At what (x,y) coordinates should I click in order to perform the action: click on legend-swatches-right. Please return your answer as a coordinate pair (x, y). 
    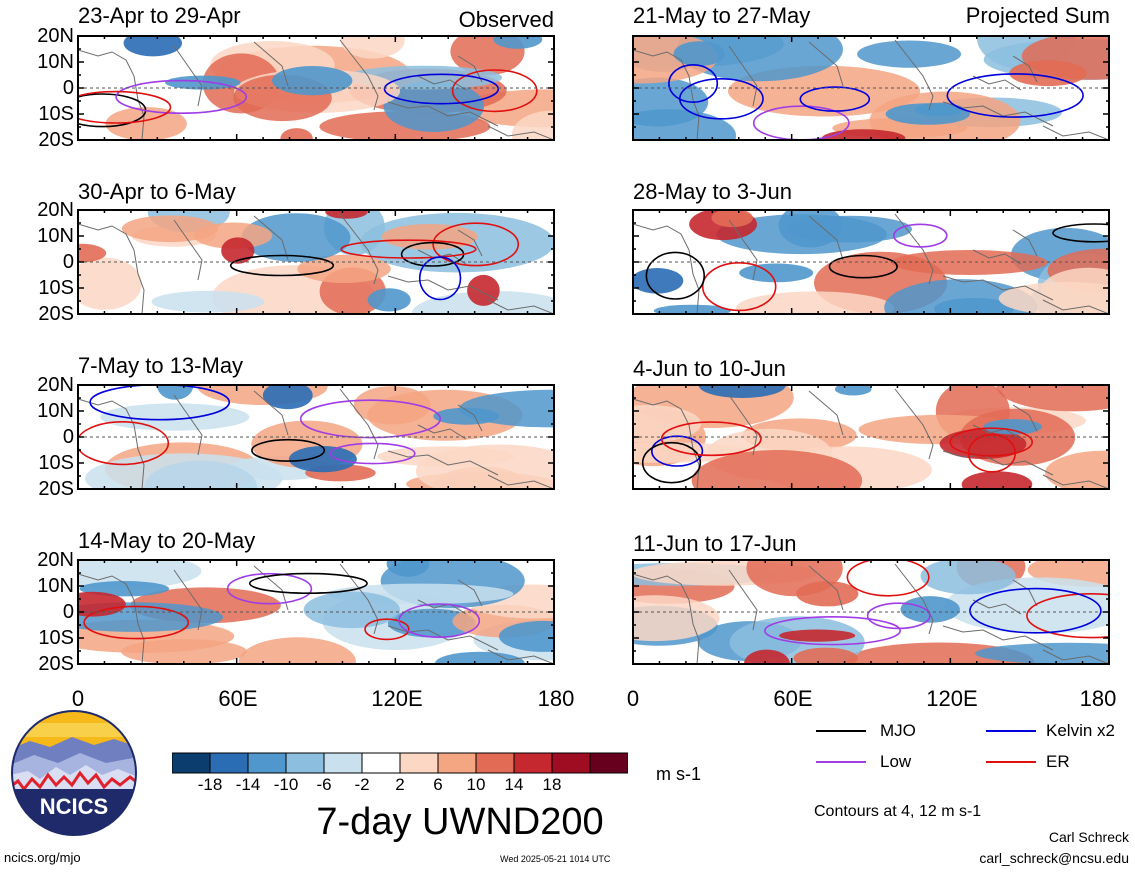
    Looking at the image, I should click on (1011, 746).